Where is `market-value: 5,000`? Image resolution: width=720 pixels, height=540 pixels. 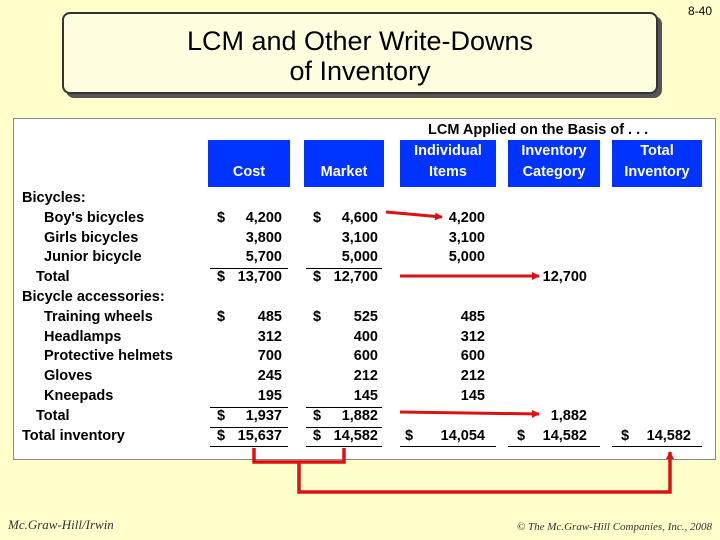 market-value: 5,000 is located at coordinates (359, 257).